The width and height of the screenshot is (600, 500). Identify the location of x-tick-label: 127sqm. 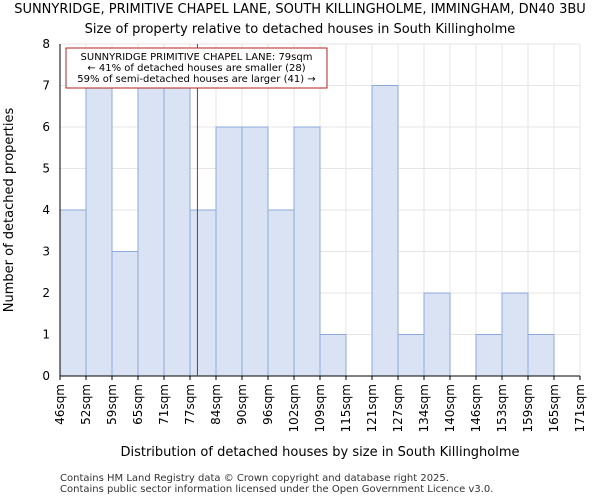
(398, 408).